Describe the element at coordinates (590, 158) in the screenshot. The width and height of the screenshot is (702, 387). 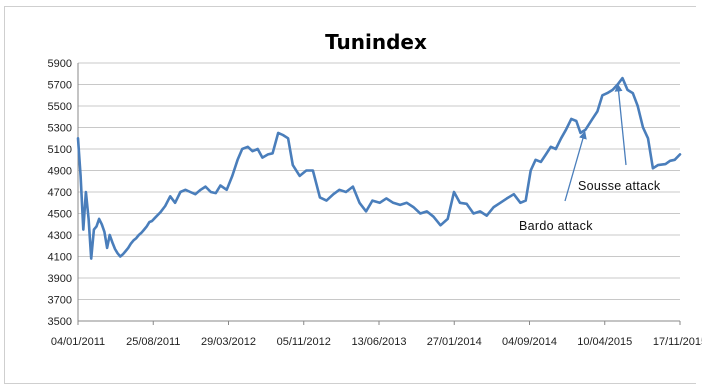
I see `annotations-layer: Bardo attack Sousse attack` at that location.